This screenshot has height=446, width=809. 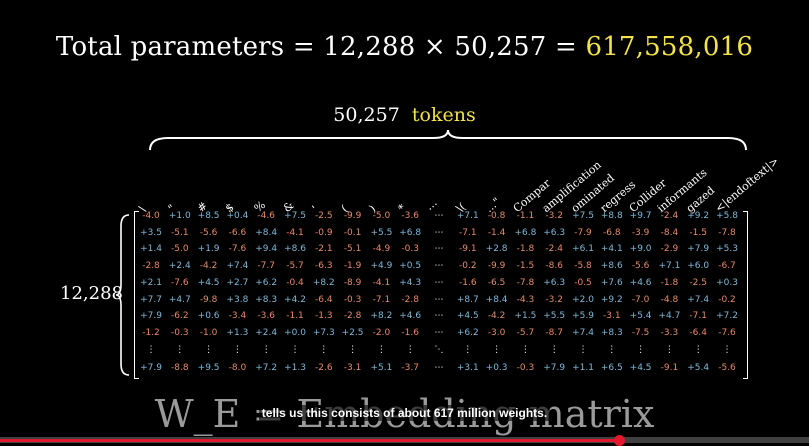 What do you see at coordinates (467, 332) in the screenshot?
I see `matrix-cell: +6.2` at bounding box center [467, 332].